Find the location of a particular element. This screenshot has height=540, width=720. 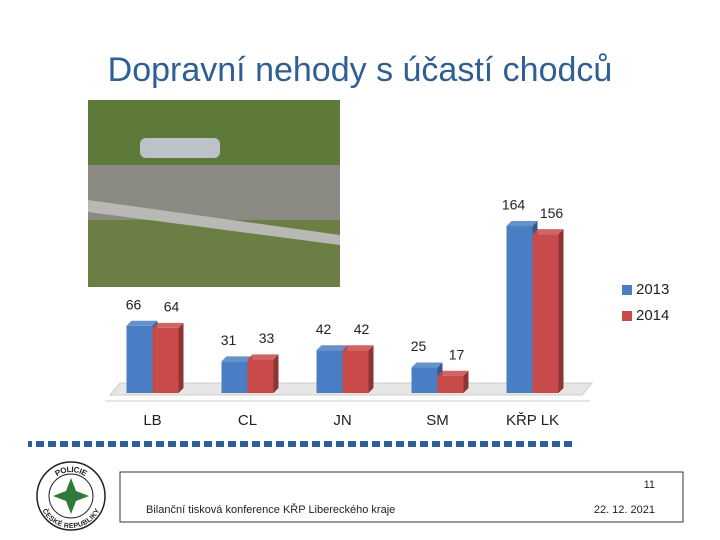

data-label: 33 is located at coordinates (267, 338).